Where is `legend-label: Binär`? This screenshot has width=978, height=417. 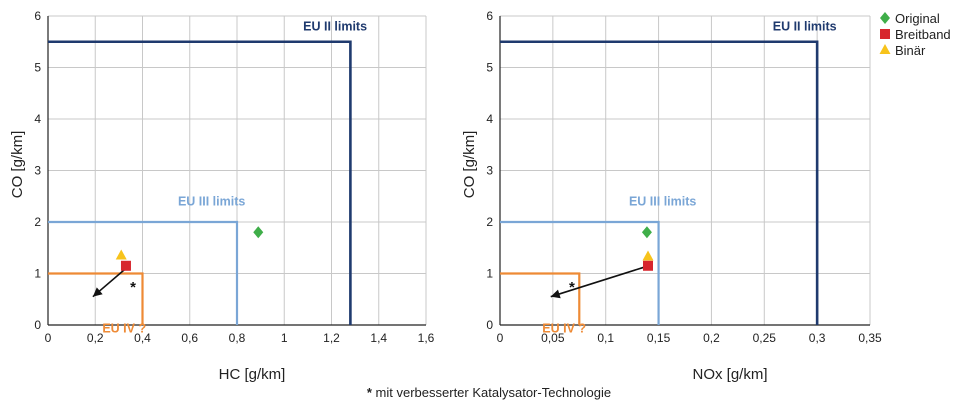 legend-label: Binär is located at coordinates (910, 50).